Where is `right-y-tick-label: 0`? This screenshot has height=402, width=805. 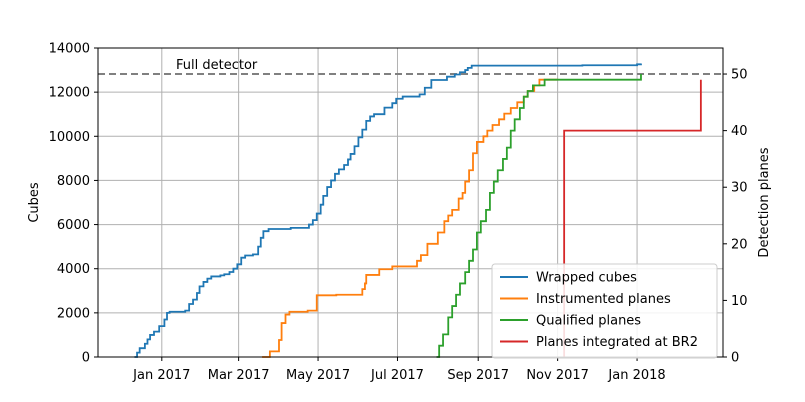 right-y-tick-label: 0 is located at coordinates (735, 358).